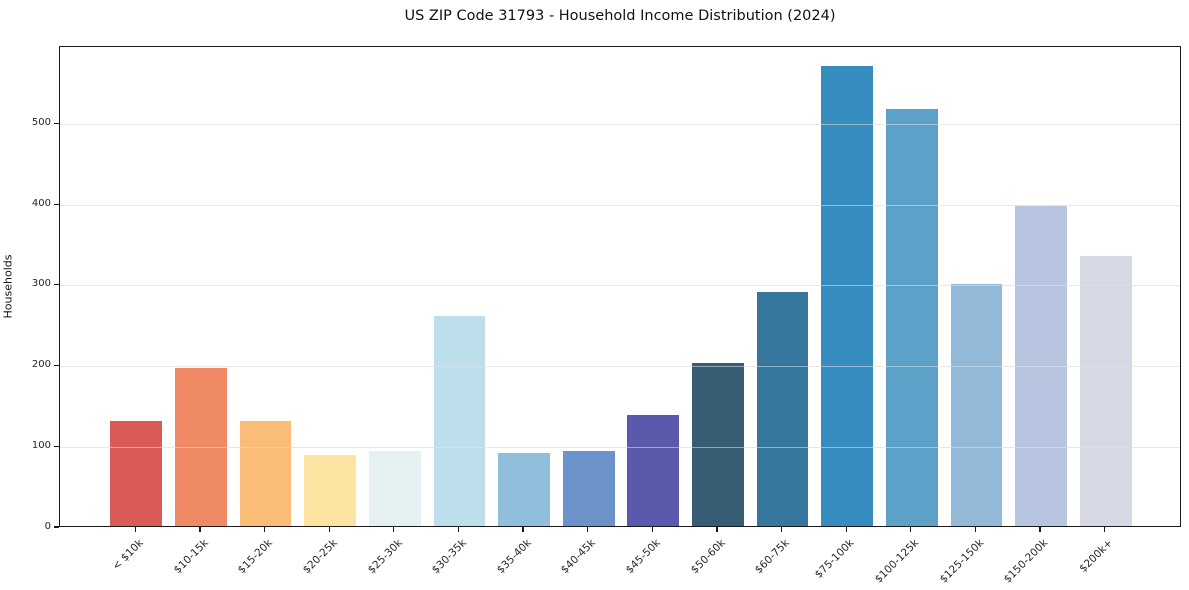  I want to click on y-tick-label: 300, so click(41, 284).